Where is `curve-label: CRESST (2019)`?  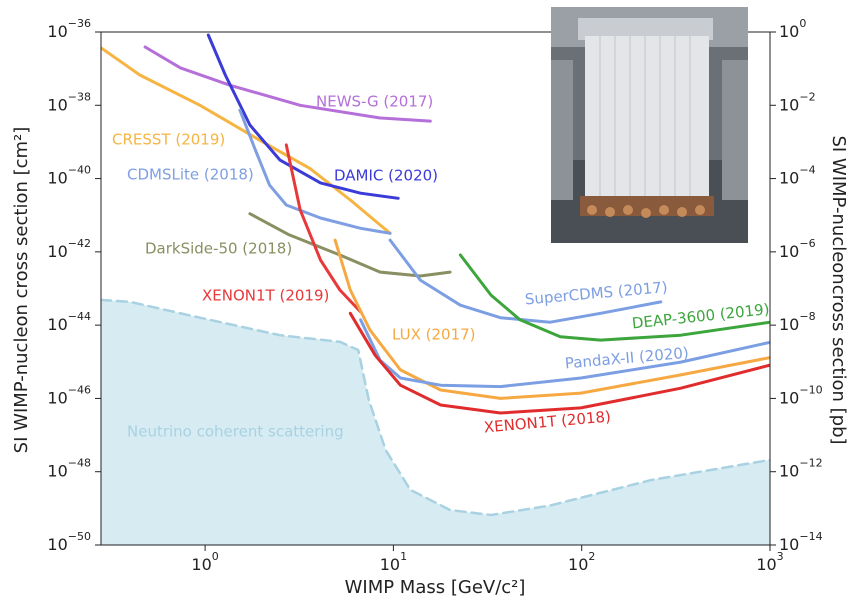 curve-label: CRESST (2019) is located at coordinates (168, 140).